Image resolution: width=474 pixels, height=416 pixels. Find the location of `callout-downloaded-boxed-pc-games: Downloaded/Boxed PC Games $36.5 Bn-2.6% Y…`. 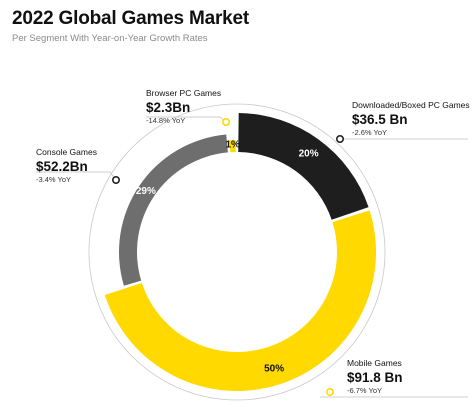

callout-downloaded-boxed-pc-games: Downloaded/Boxed PC Games $36.5 Bn-2.6% Y… is located at coordinates (411, 118).